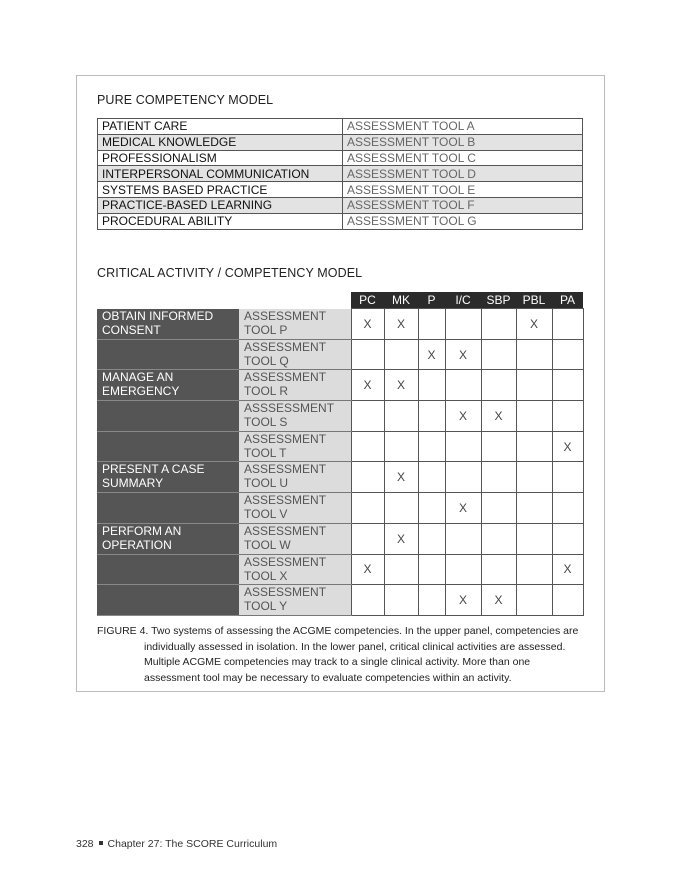 Image resolution: width=700 pixels, height=896 pixels. I want to click on column-header-pbl: PBL, so click(534, 300).